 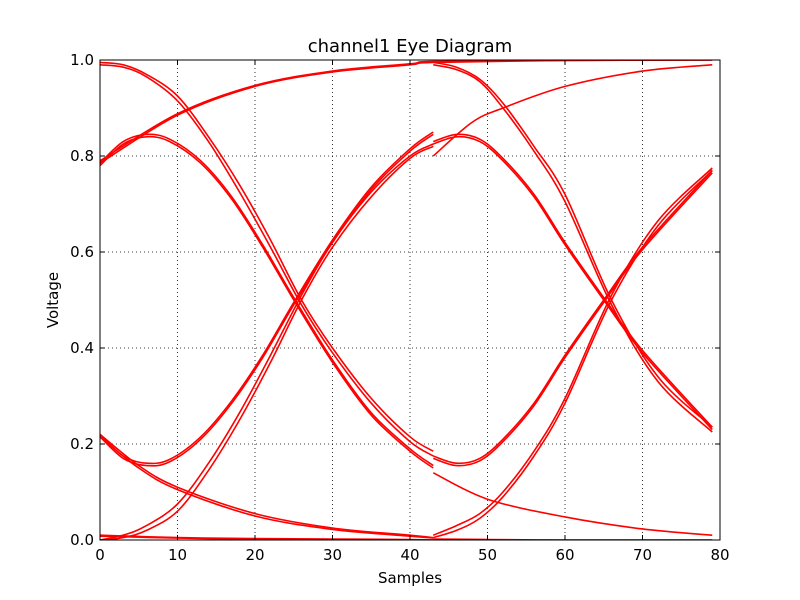 I want to click on x-tick-label: 20, so click(x=254, y=555).